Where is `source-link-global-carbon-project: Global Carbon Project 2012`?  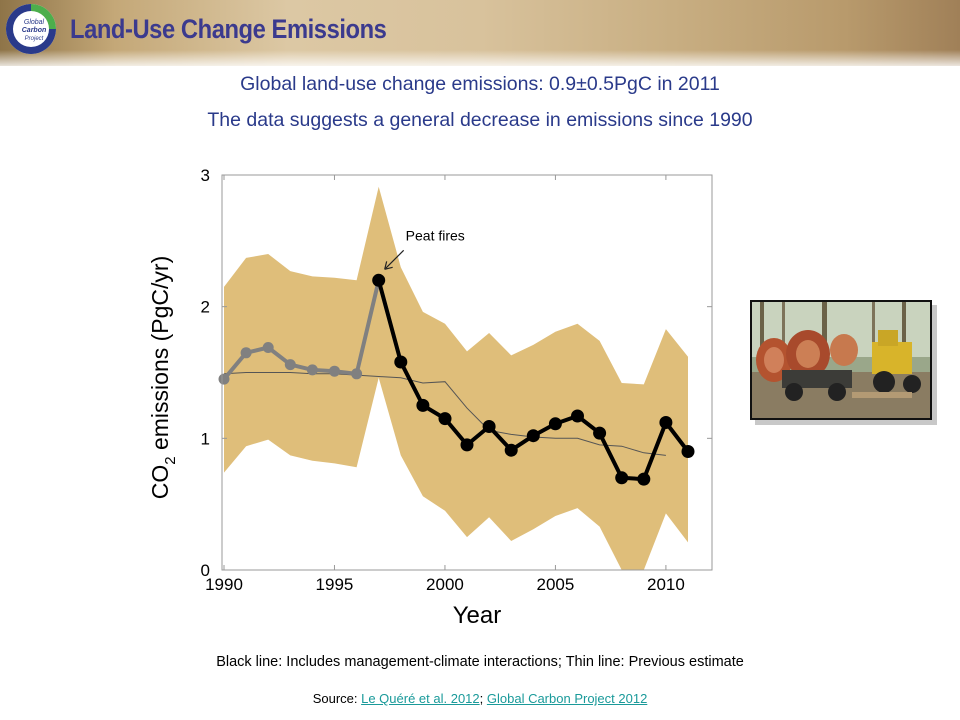 source-link-global-carbon-project: Global Carbon Project 2012 is located at coordinates (567, 698).